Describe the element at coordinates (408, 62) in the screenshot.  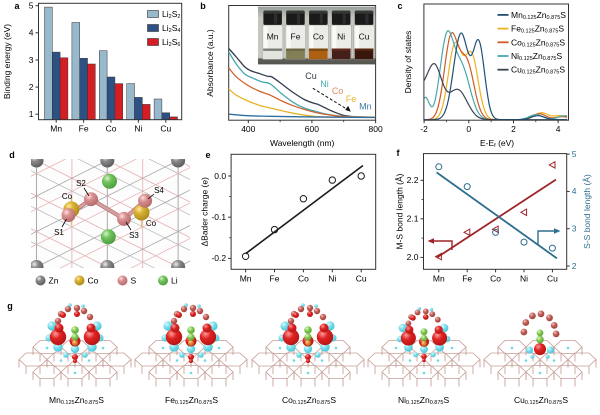
I see `svg-text: Density of states` at that location.